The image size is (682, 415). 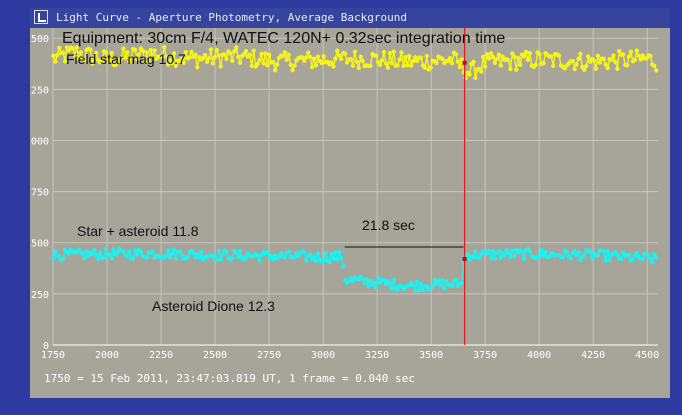 What do you see at coordinates (431, 355) in the screenshot?
I see `x-tick-label-7: 3500` at bounding box center [431, 355].